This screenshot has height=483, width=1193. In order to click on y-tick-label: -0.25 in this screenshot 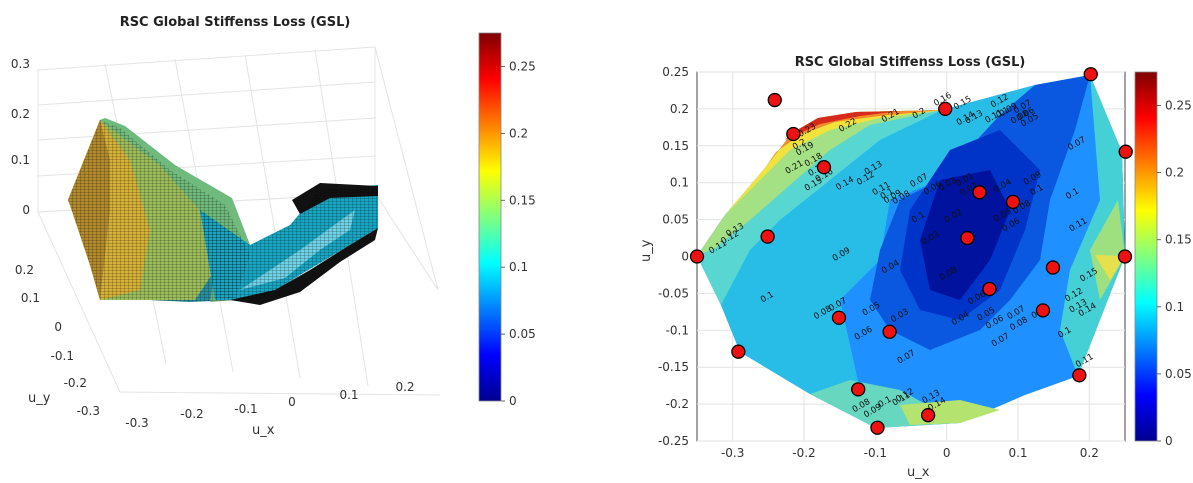, I will do `click(673, 441)`.